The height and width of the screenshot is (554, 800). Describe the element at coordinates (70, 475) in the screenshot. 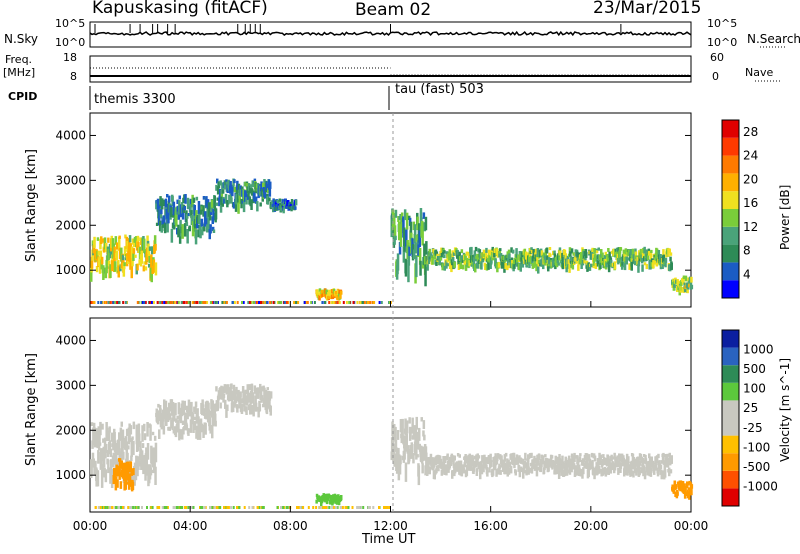

I see `y-tick-label: 1000` at that location.